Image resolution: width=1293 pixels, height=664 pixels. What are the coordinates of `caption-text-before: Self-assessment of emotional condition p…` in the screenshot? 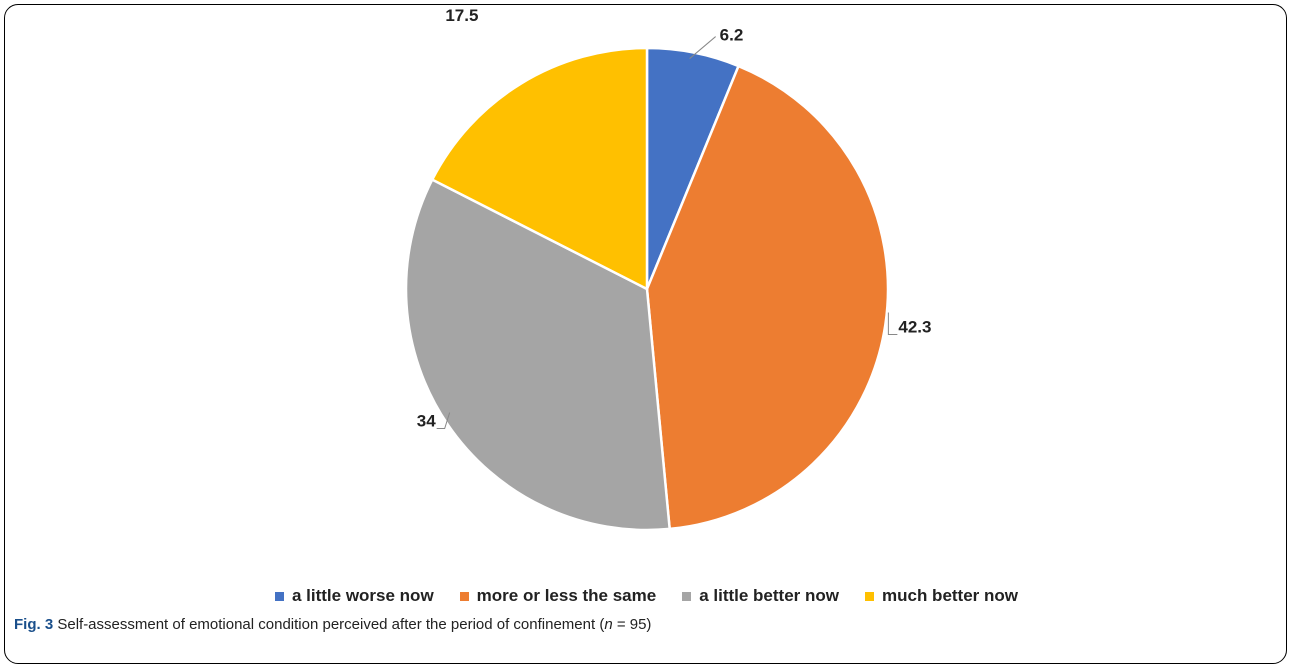 It's located at (331, 624).